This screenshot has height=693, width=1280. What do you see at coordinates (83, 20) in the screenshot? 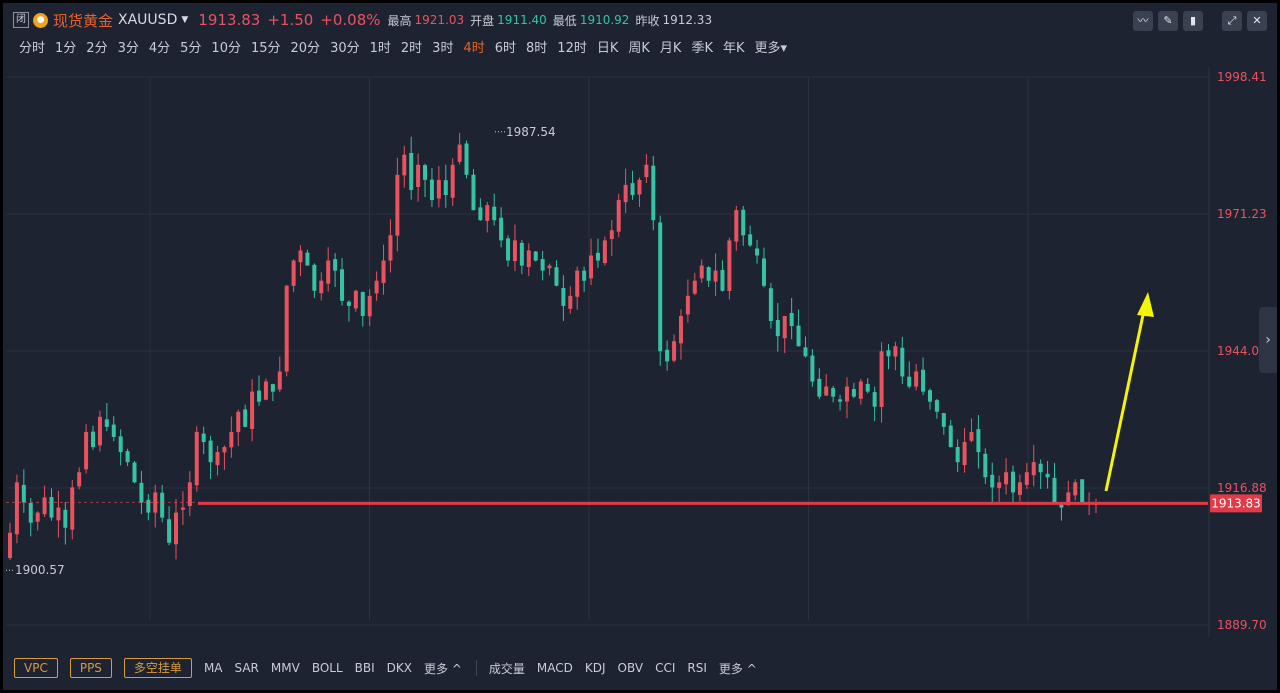
I see `symbol-name: 现货黄金` at bounding box center [83, 20].